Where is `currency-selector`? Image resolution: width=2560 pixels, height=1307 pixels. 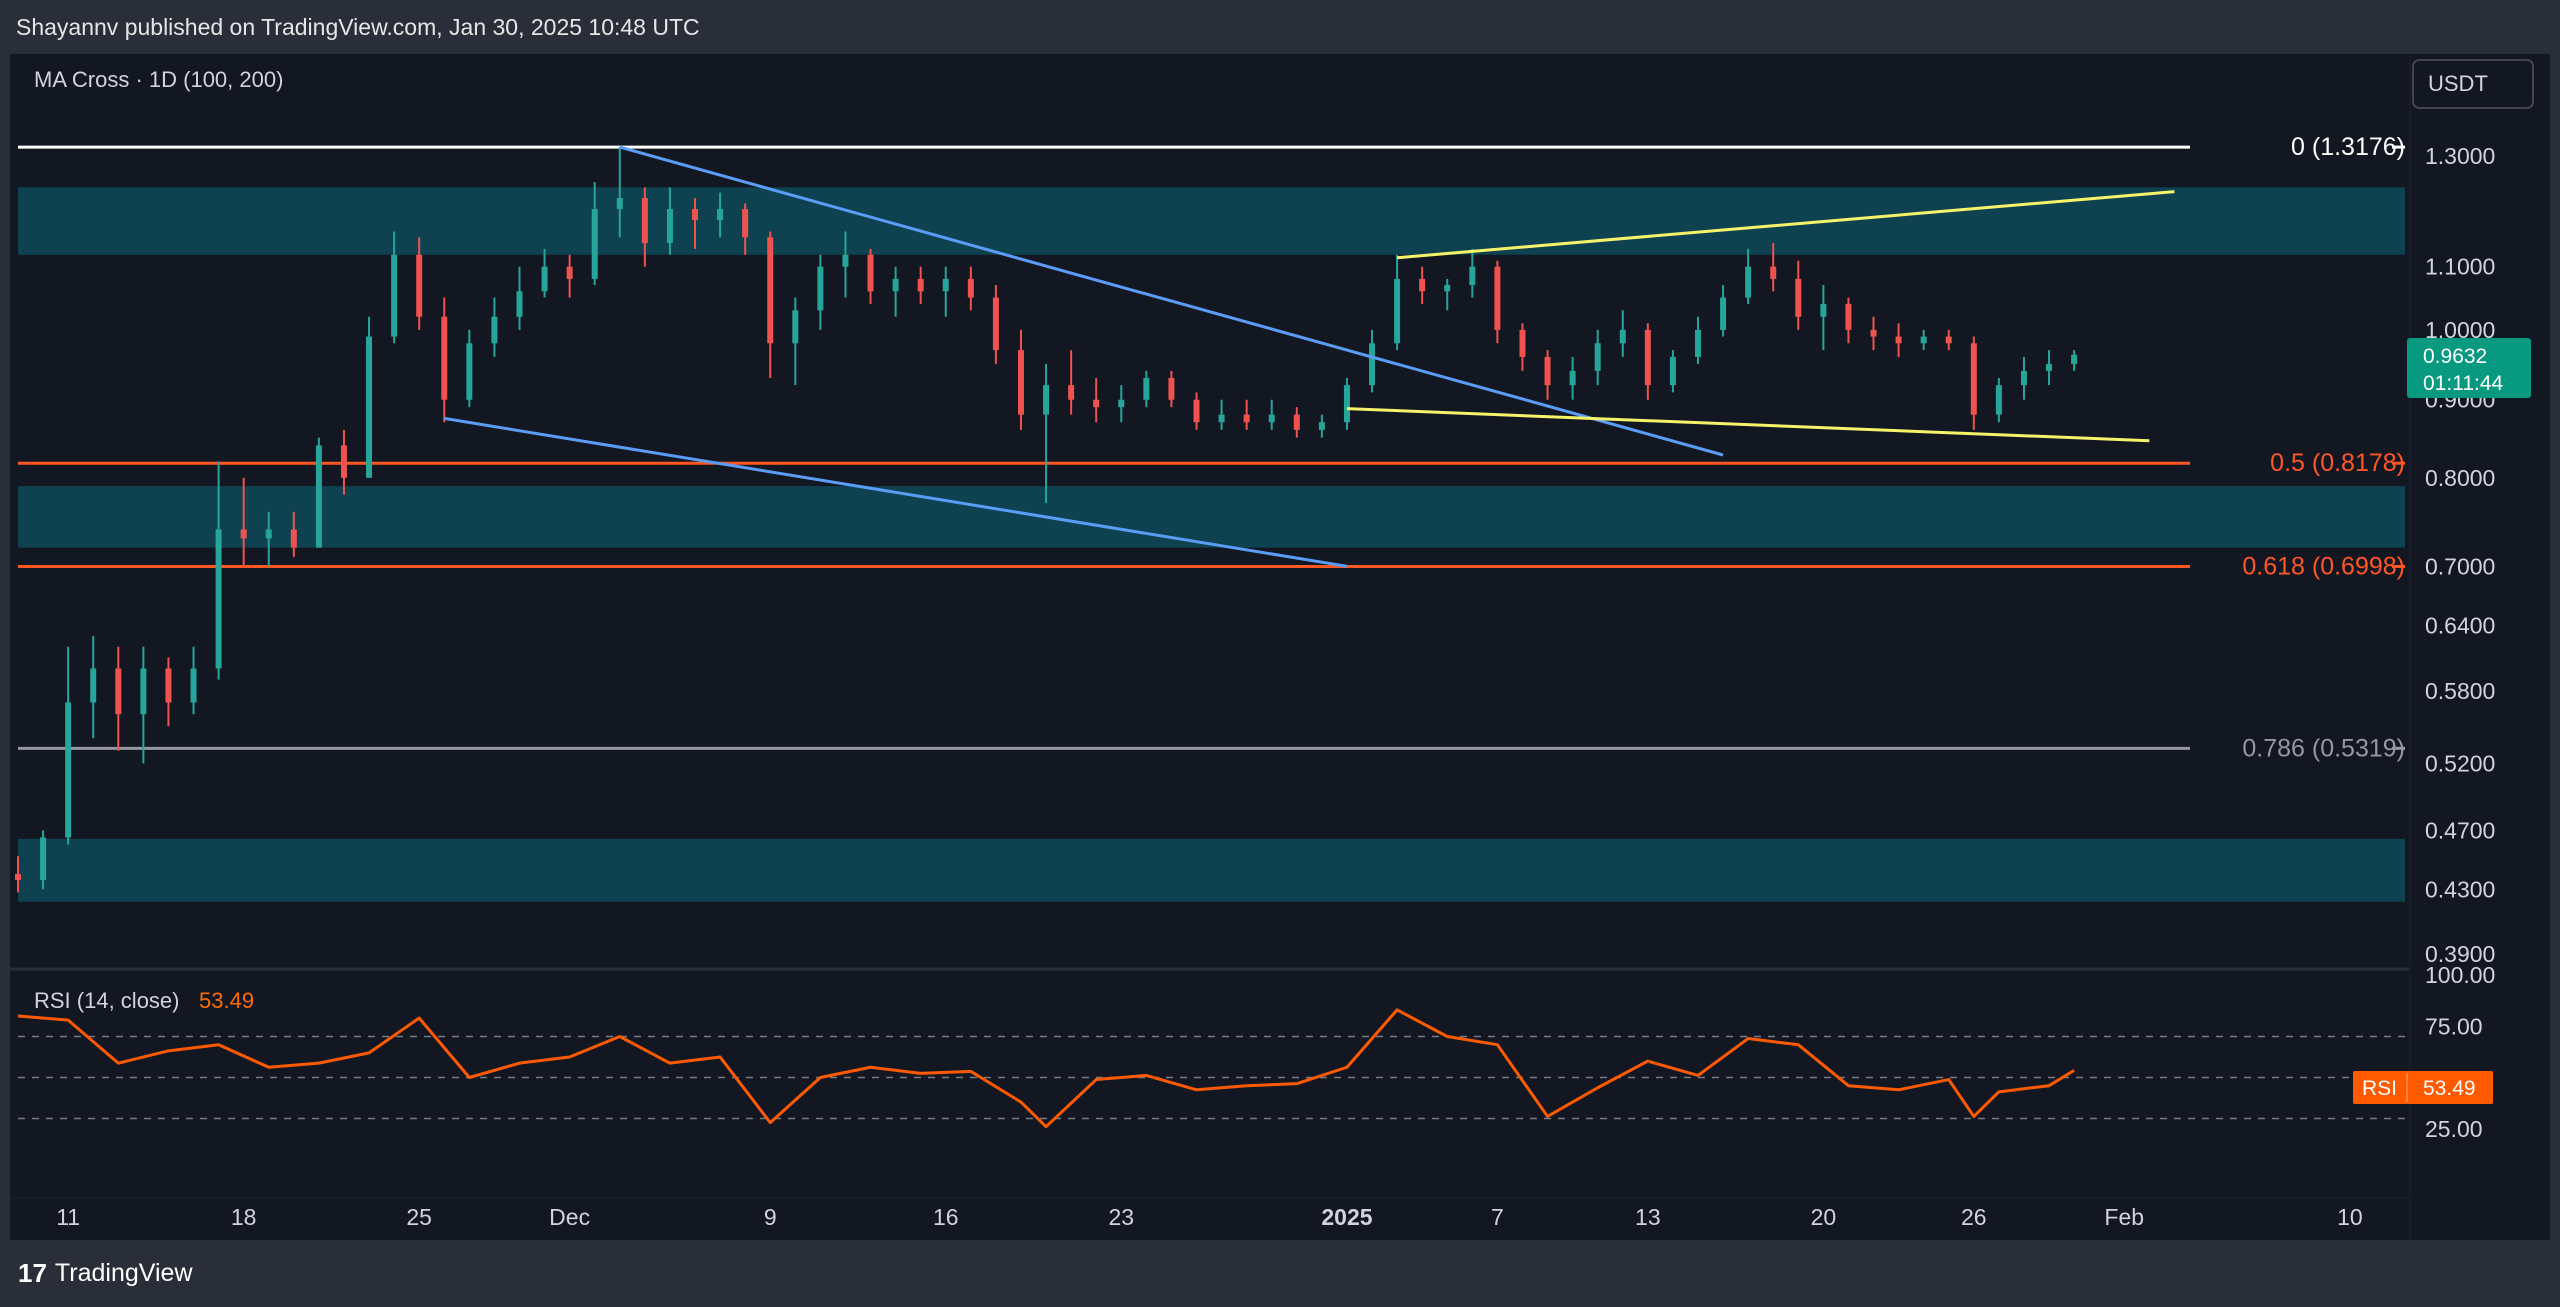 currency-selector is located at coordinates (2473, 84).